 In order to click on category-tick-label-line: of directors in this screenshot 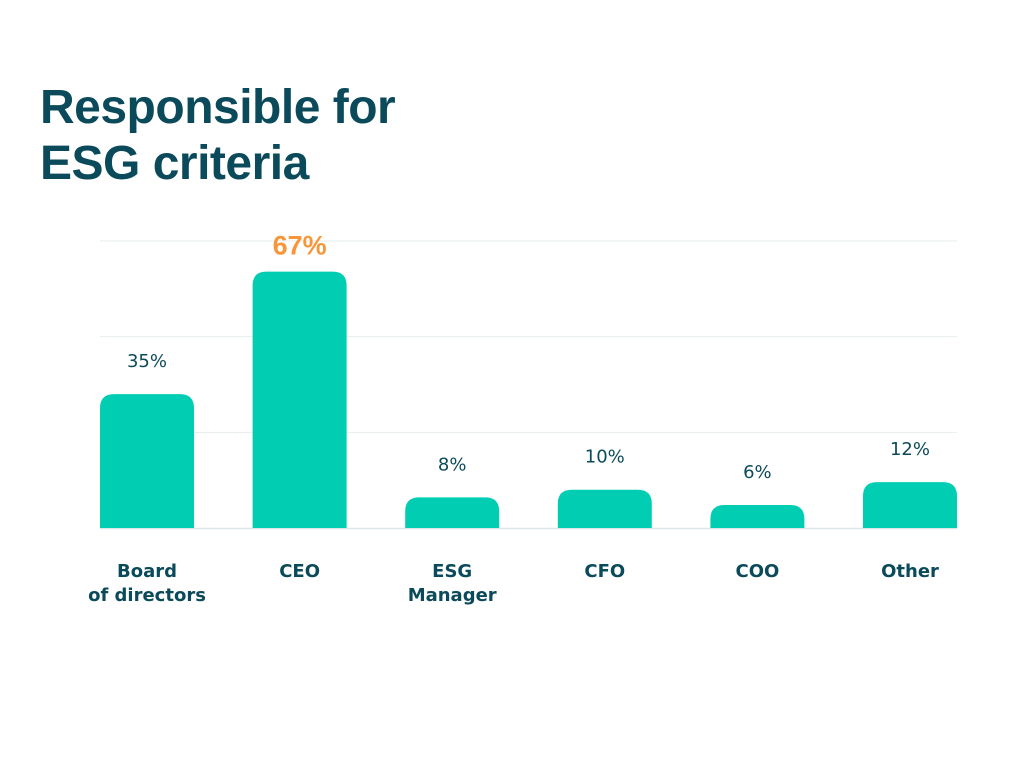, I will do `click(147, 595)`.